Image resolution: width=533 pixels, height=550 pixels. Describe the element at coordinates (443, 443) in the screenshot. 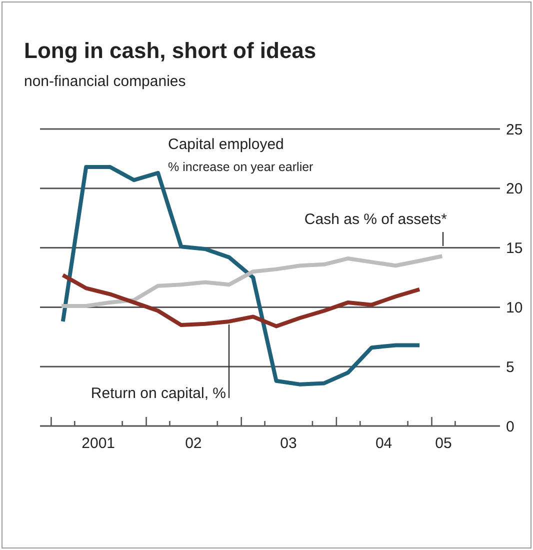

I see `x-tick-label: 05` at that location.